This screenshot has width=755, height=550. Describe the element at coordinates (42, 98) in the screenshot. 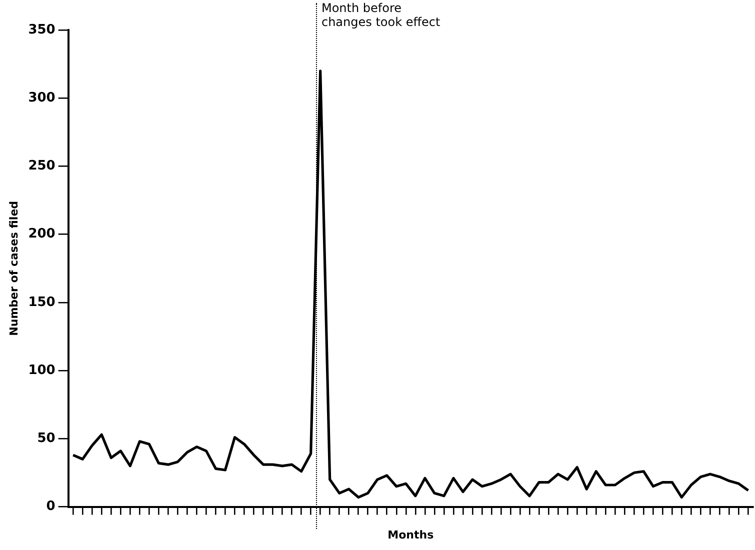

I see `y-tick-label: 300` at that location.